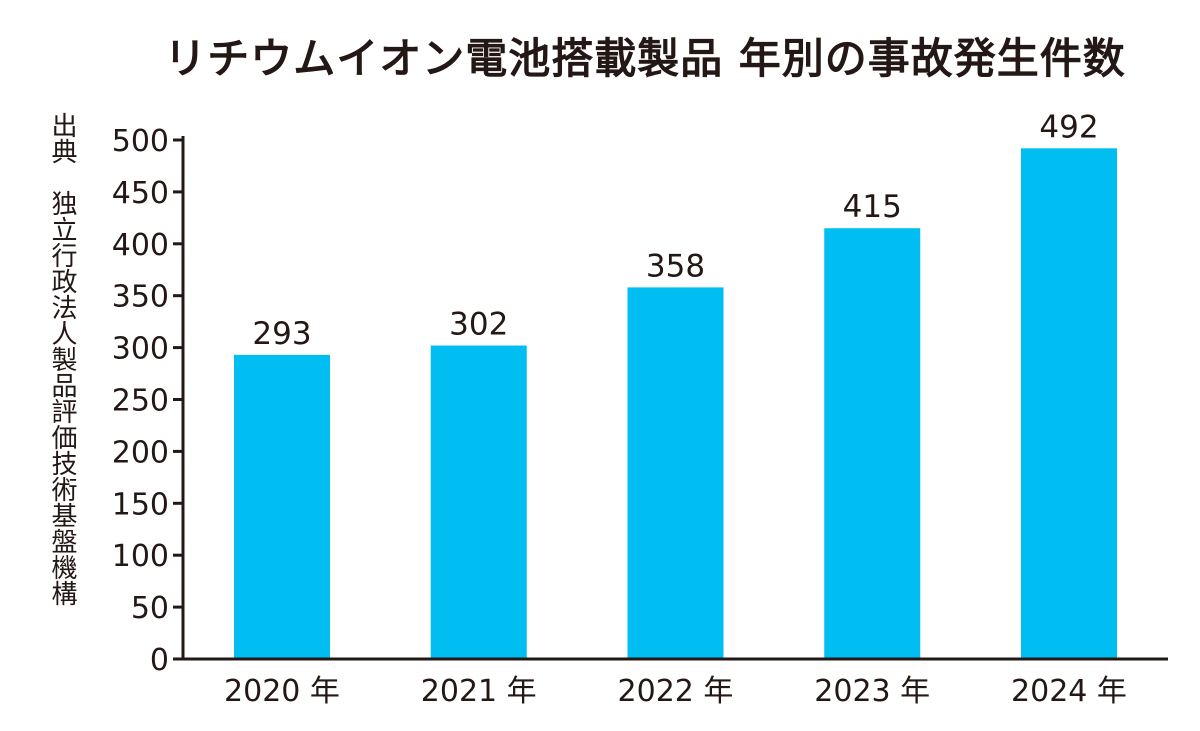 The width and height of the screenshot is (1200, 731). Describe the element at coordinates (1068, 127) in the screenshot. I see `data-label: 492` at that location.